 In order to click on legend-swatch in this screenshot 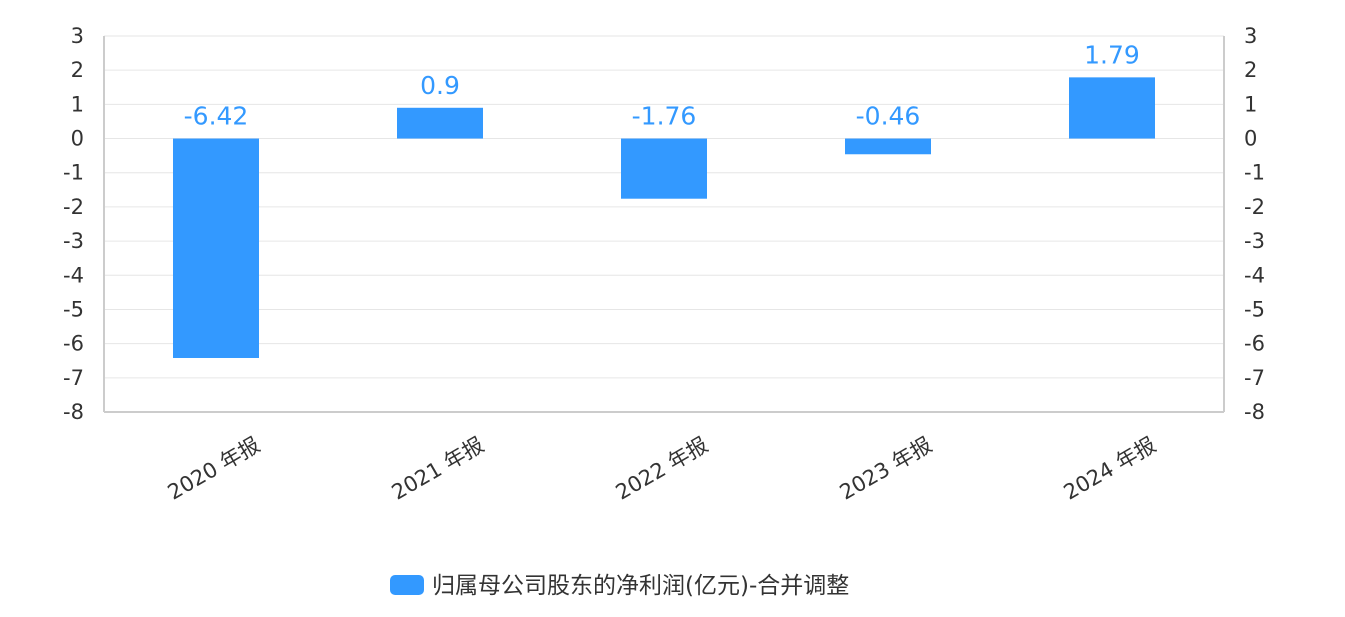, I will do `click(407, 585)`.